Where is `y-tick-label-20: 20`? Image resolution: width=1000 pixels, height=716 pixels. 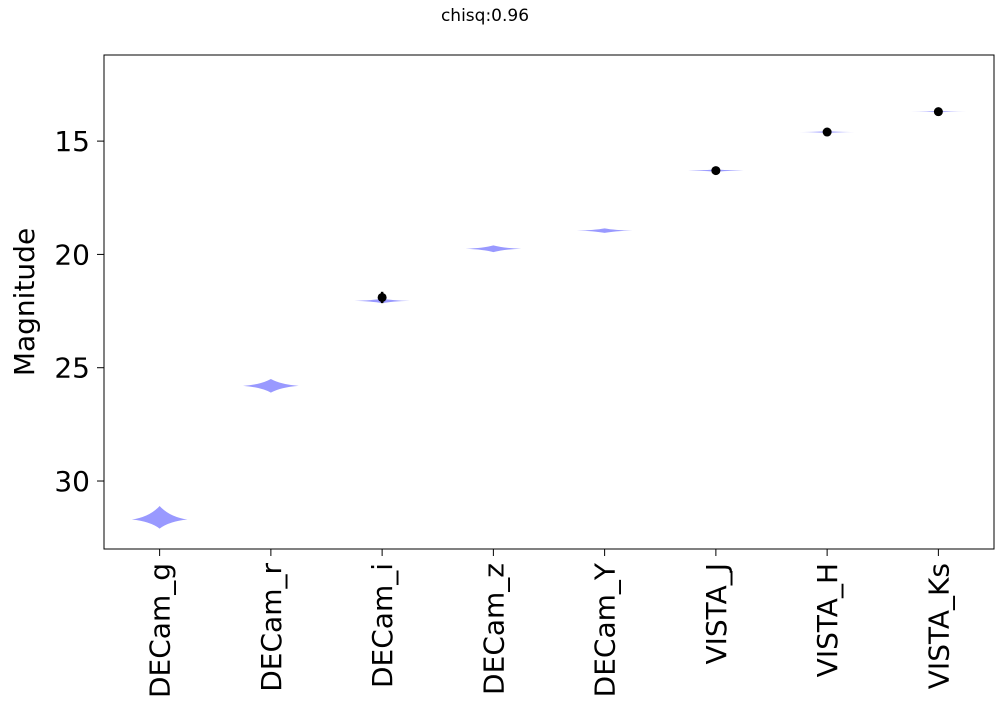 y-tick-label-20: 20 is located at coordinates (72, 254).